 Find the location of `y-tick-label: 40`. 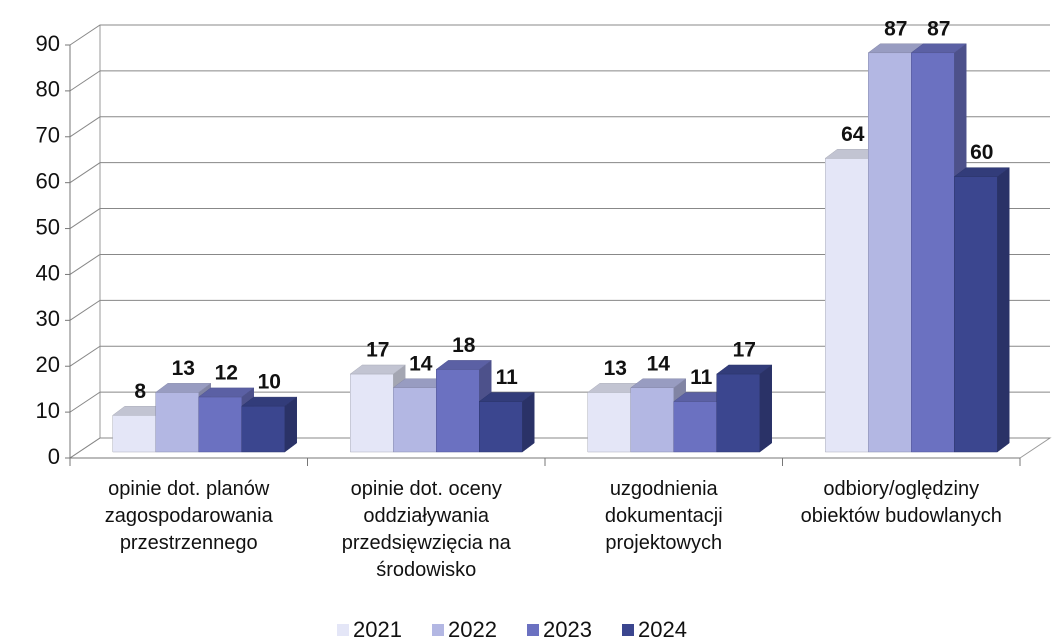

y-tick-label: 40 is located at coordinates (48, 272).